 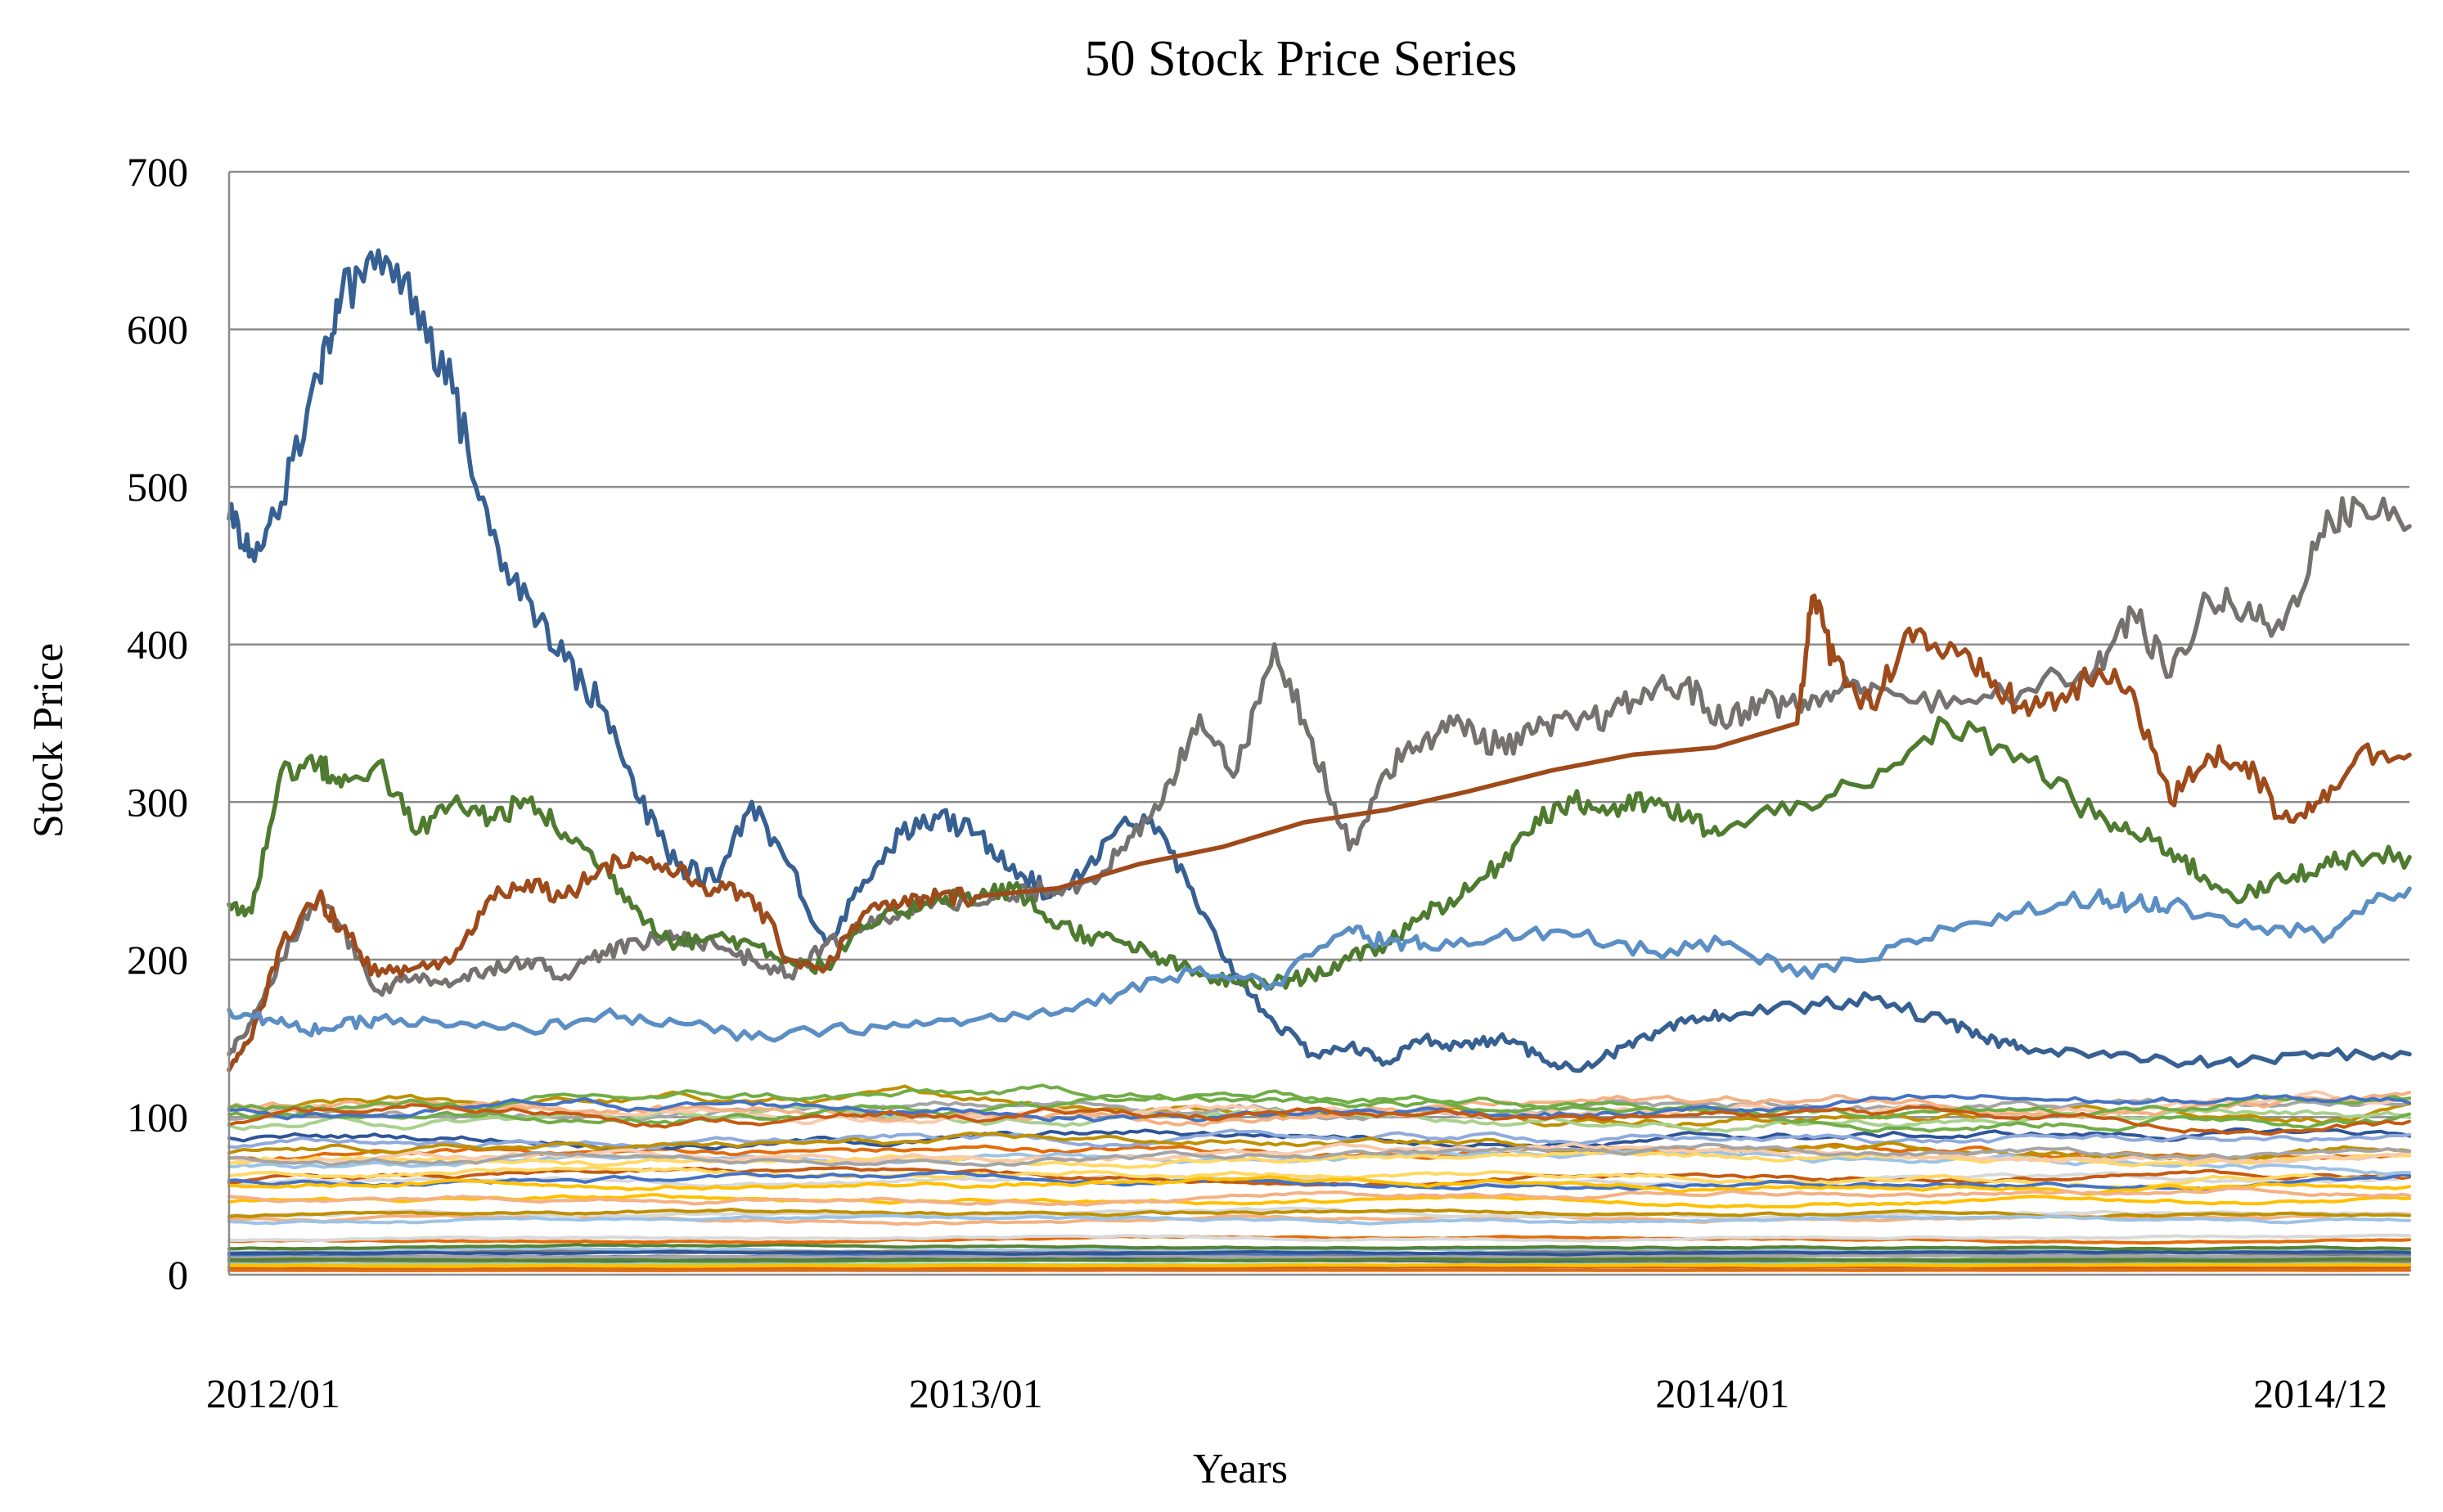 I want to click on y-tick-label: 600, so click(x=157, y=330).